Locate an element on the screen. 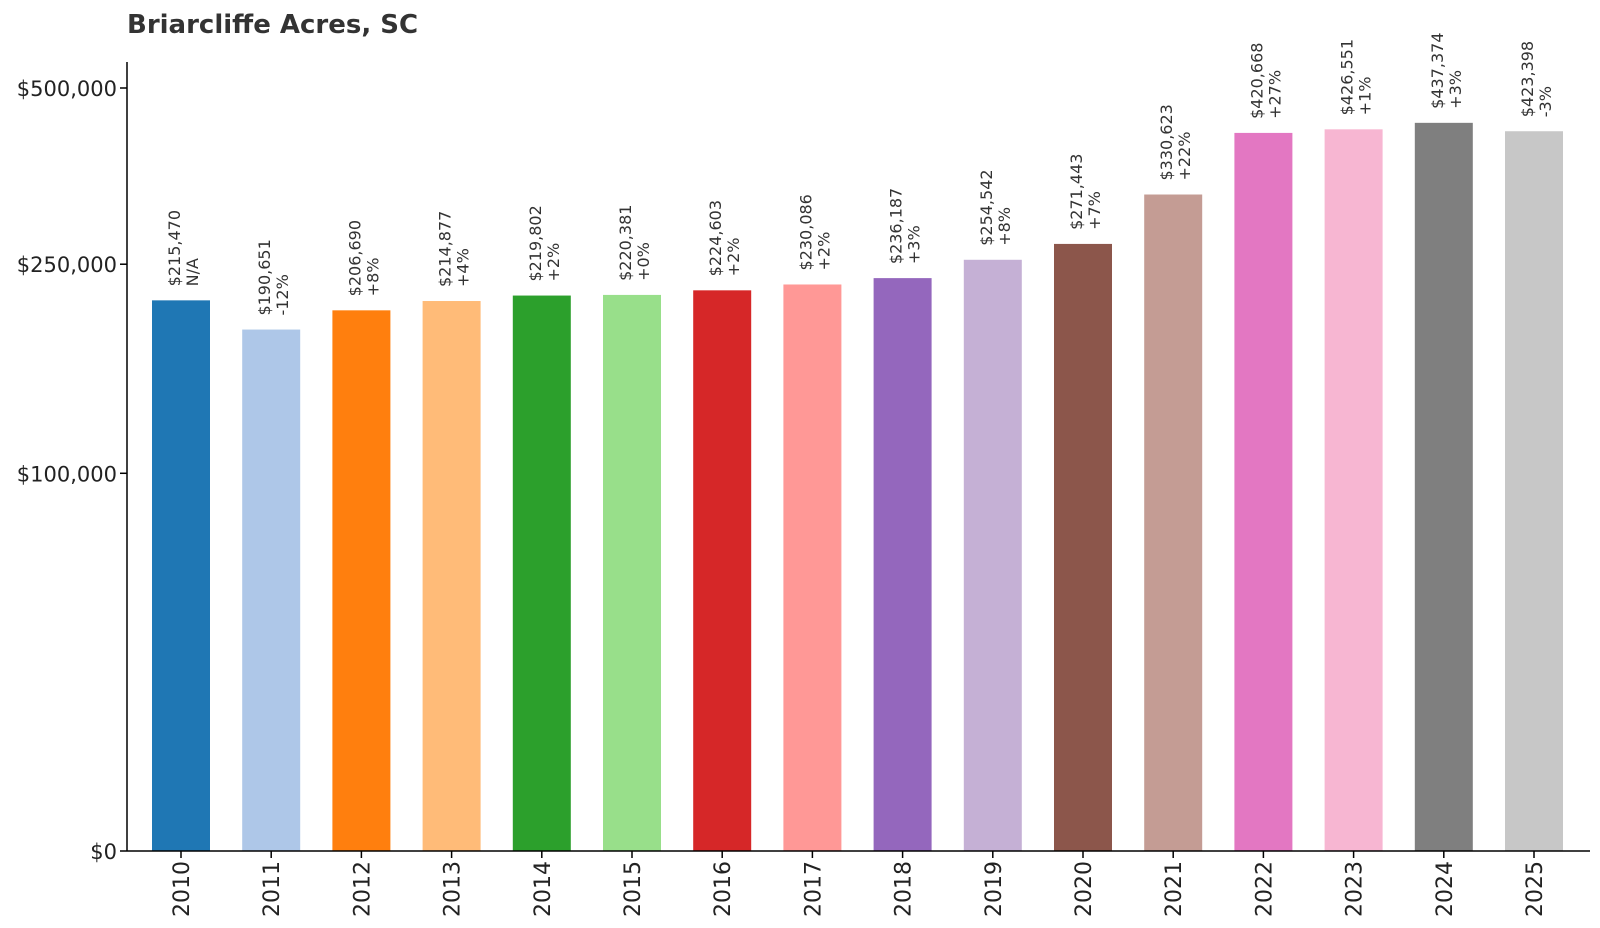 The image size is (1600, 928). x-tick-label: 2020 is located at coordinates (1084, 889).